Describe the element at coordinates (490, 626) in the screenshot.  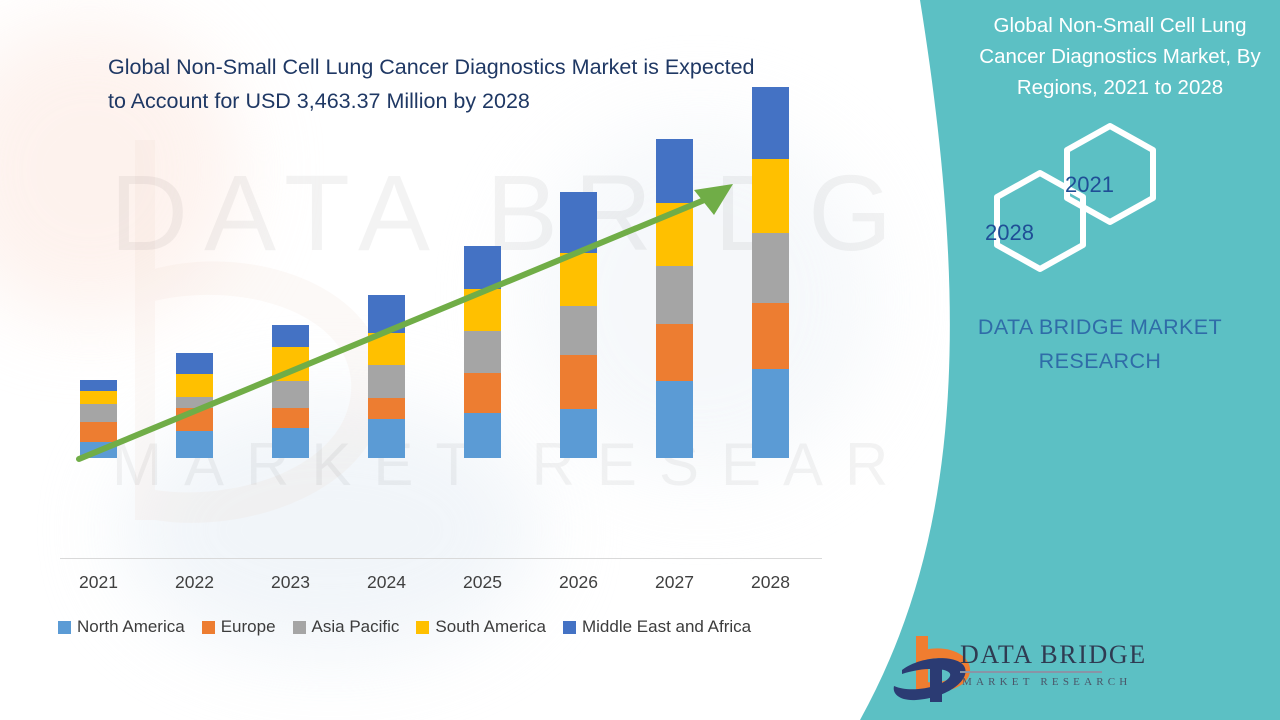
I see `legend-label: South America` at that location.